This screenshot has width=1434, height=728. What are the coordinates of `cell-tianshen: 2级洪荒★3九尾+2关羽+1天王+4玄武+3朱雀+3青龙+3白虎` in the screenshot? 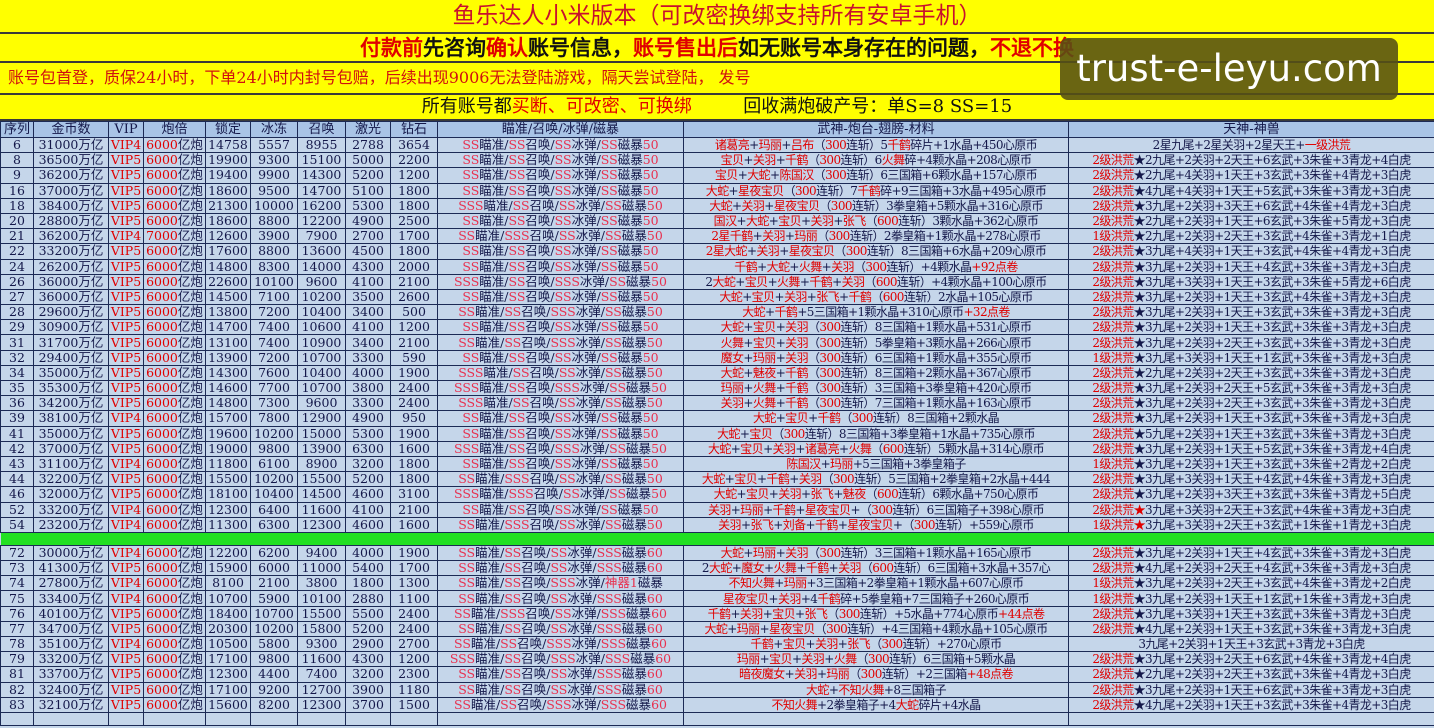 It's located at (1251, 266).